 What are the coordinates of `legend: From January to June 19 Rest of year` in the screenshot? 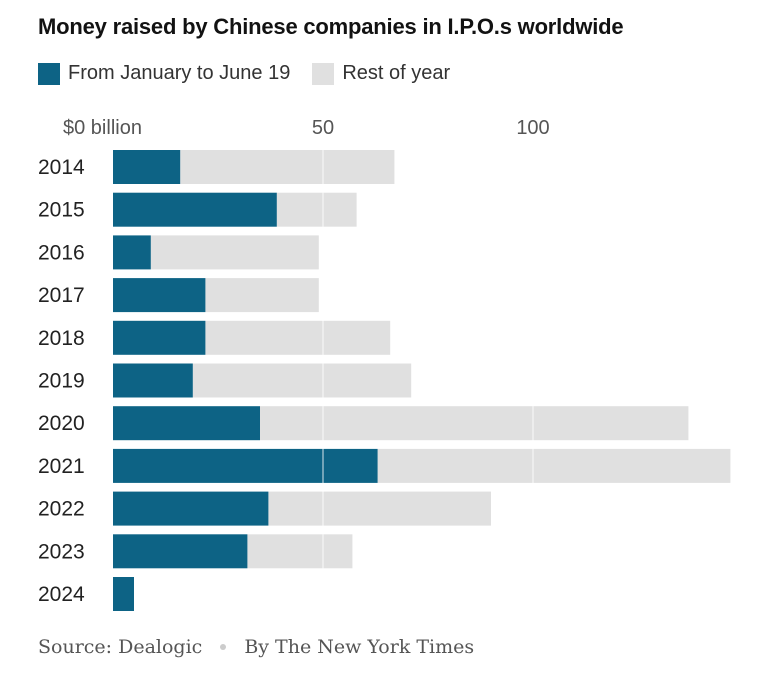 It's located at (255, 73).